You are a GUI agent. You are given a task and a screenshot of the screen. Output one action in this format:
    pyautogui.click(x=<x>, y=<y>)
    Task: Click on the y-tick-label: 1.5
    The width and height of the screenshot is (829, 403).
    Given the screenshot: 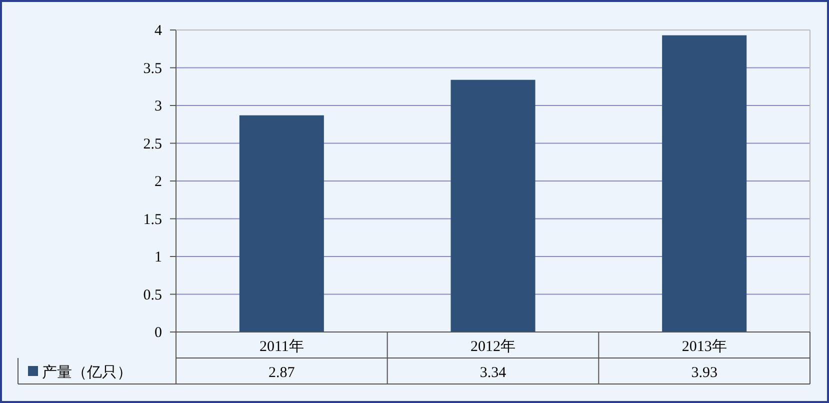 What is the action you would take?
    pyautogui.click(x=152, y=220)
    